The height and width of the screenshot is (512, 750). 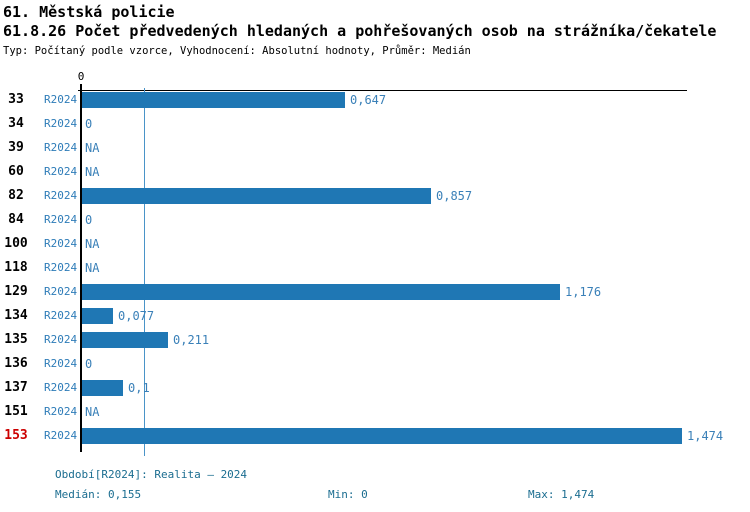 I want to click on row-category-label: 82, so click(x=16, y=195).